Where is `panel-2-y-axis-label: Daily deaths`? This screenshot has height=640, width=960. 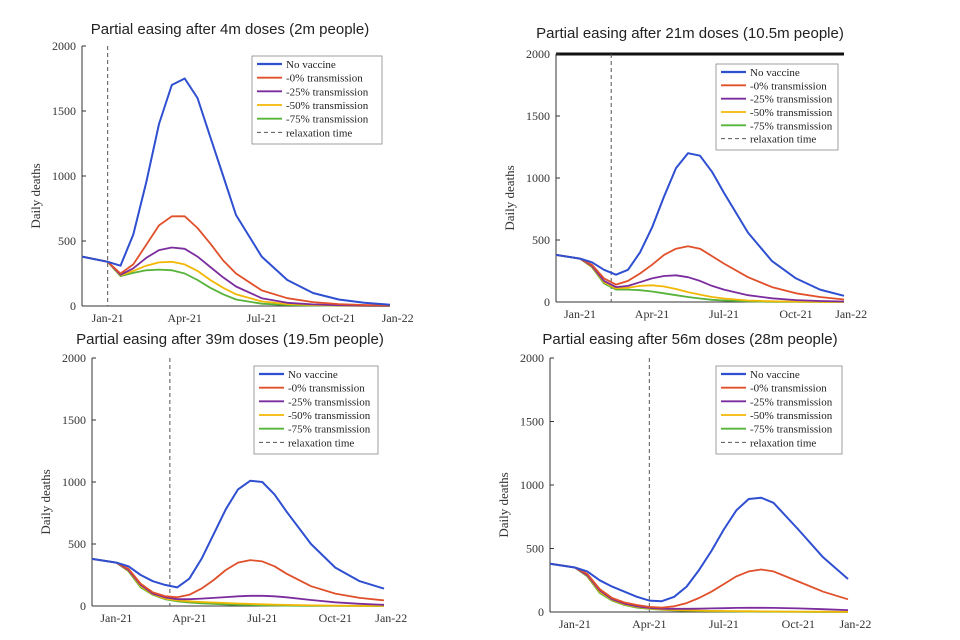
panel-2-y-axis-label: Daily deaths is located at coordinates (509, 197).